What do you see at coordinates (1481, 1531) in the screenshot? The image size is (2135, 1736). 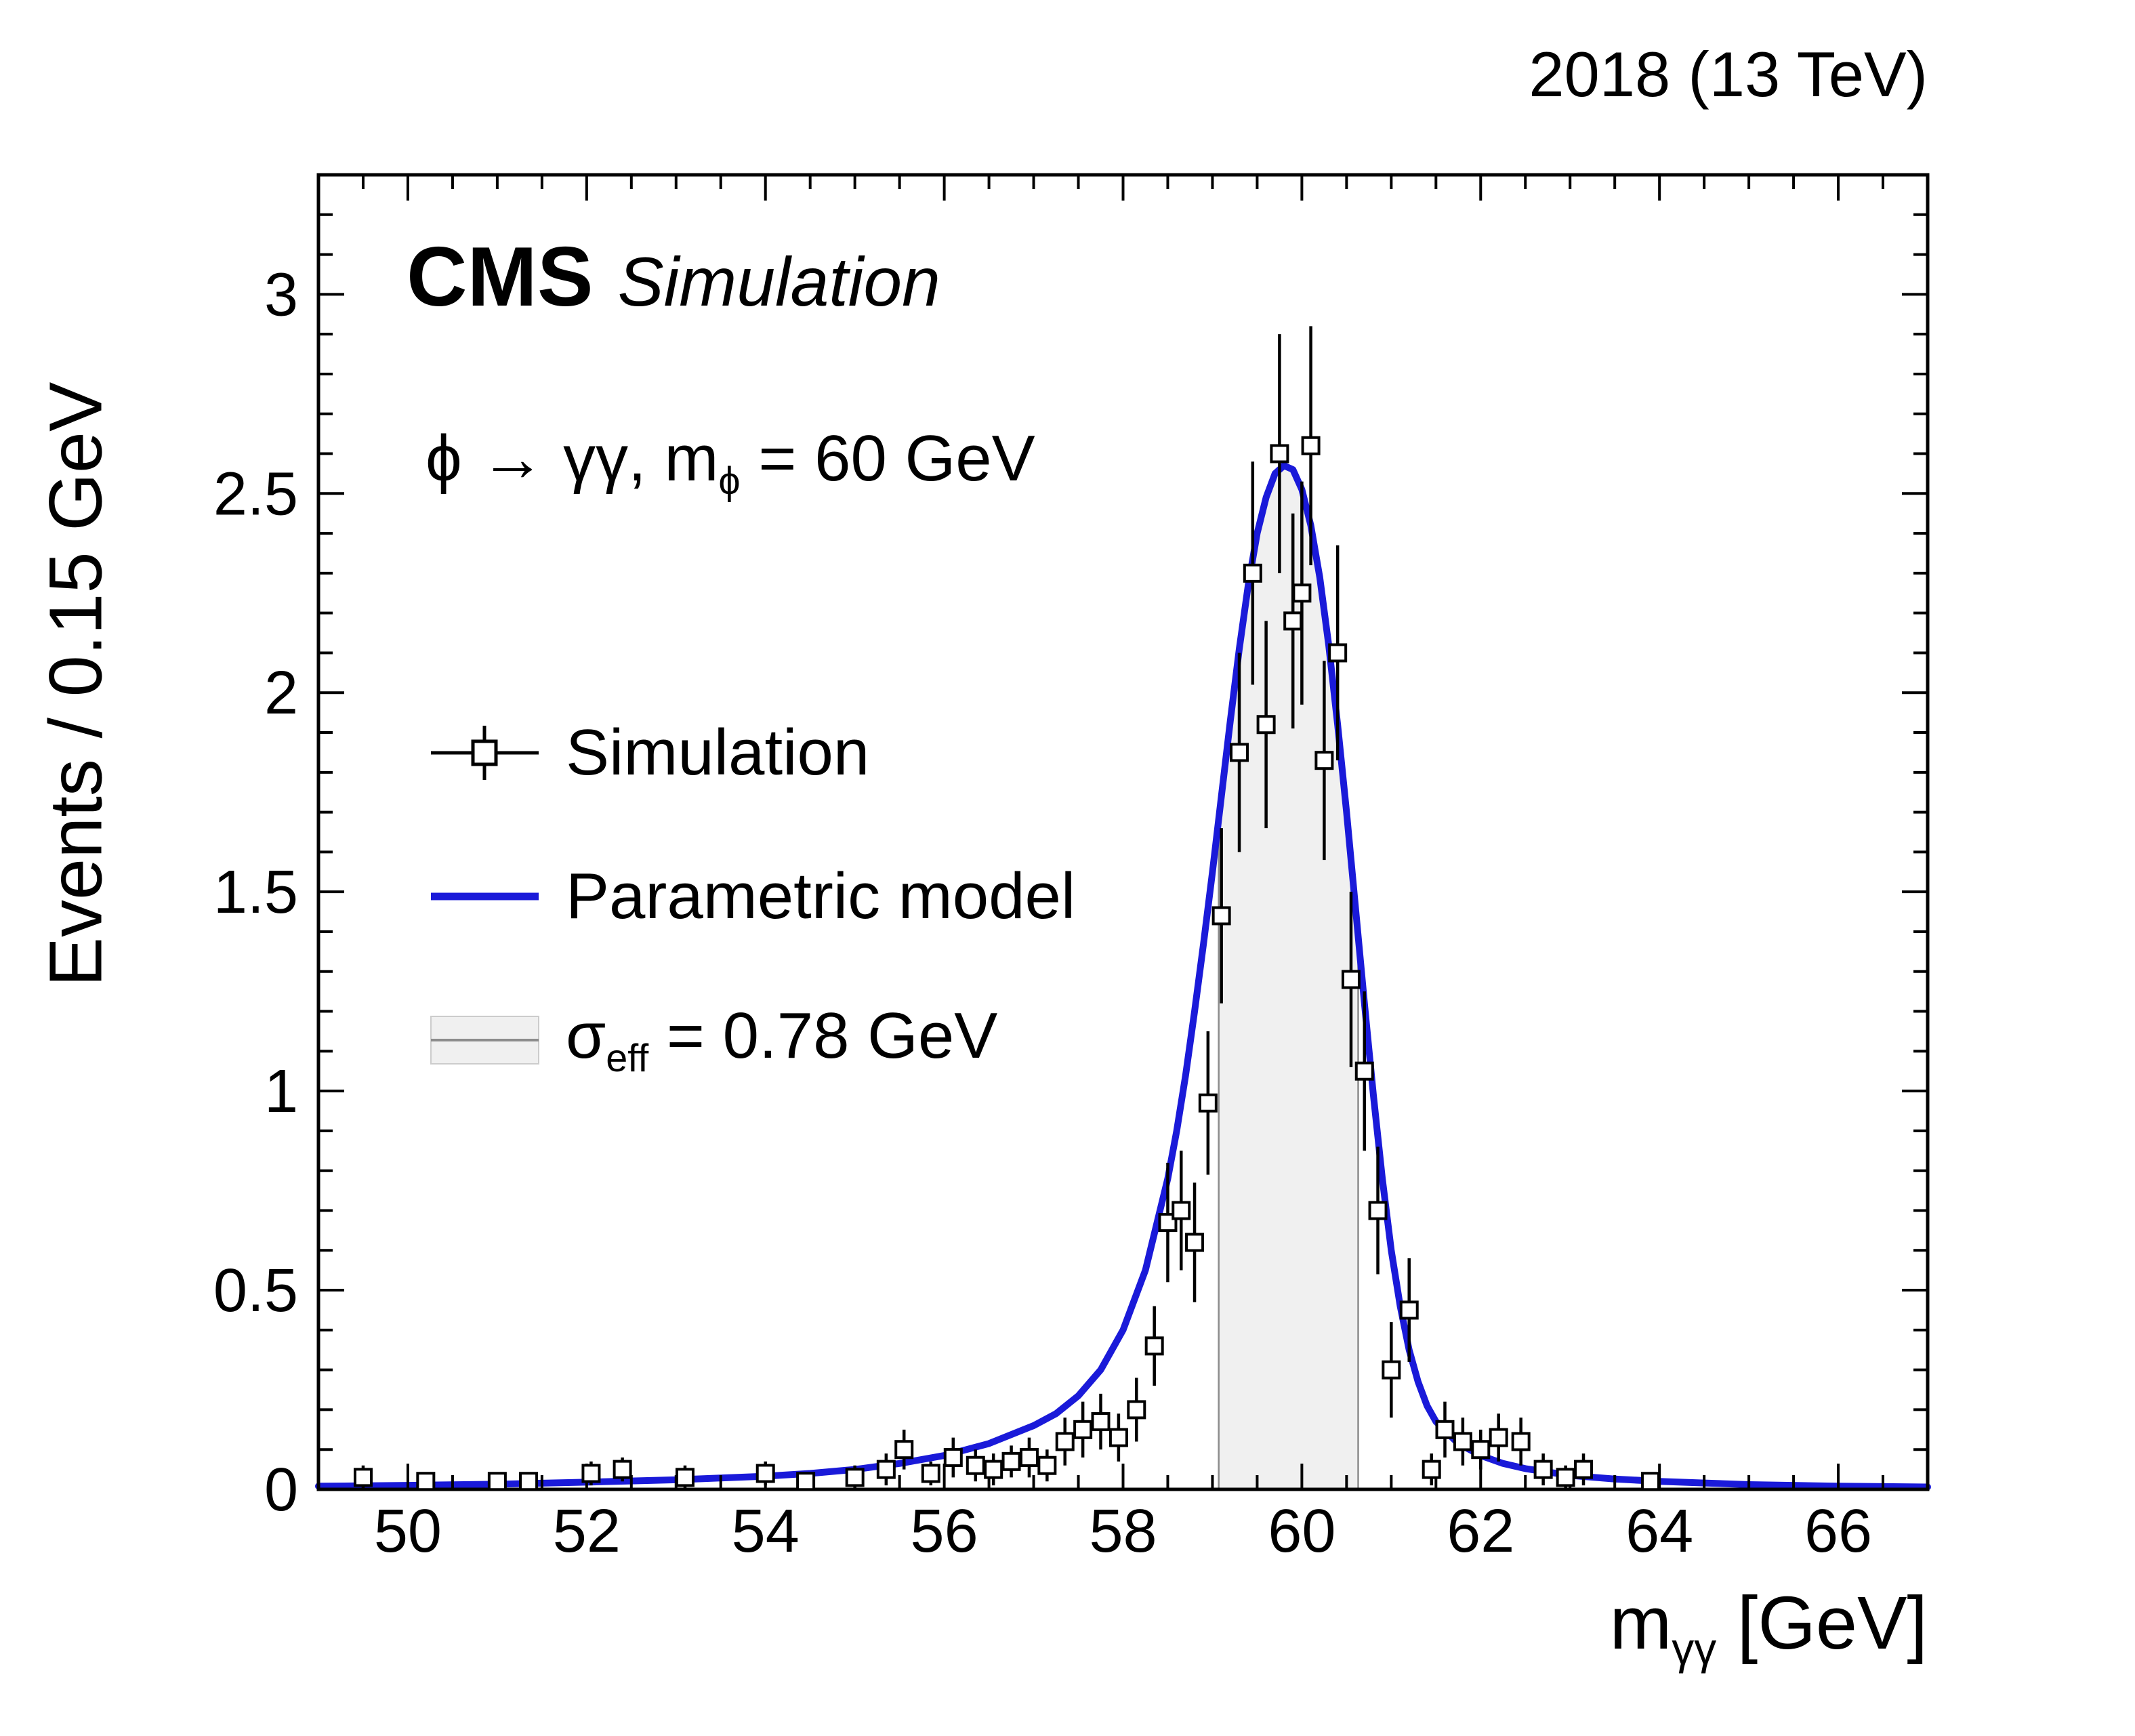 I see `x-tick-label: 62` at bounding box center [1481, 1531].